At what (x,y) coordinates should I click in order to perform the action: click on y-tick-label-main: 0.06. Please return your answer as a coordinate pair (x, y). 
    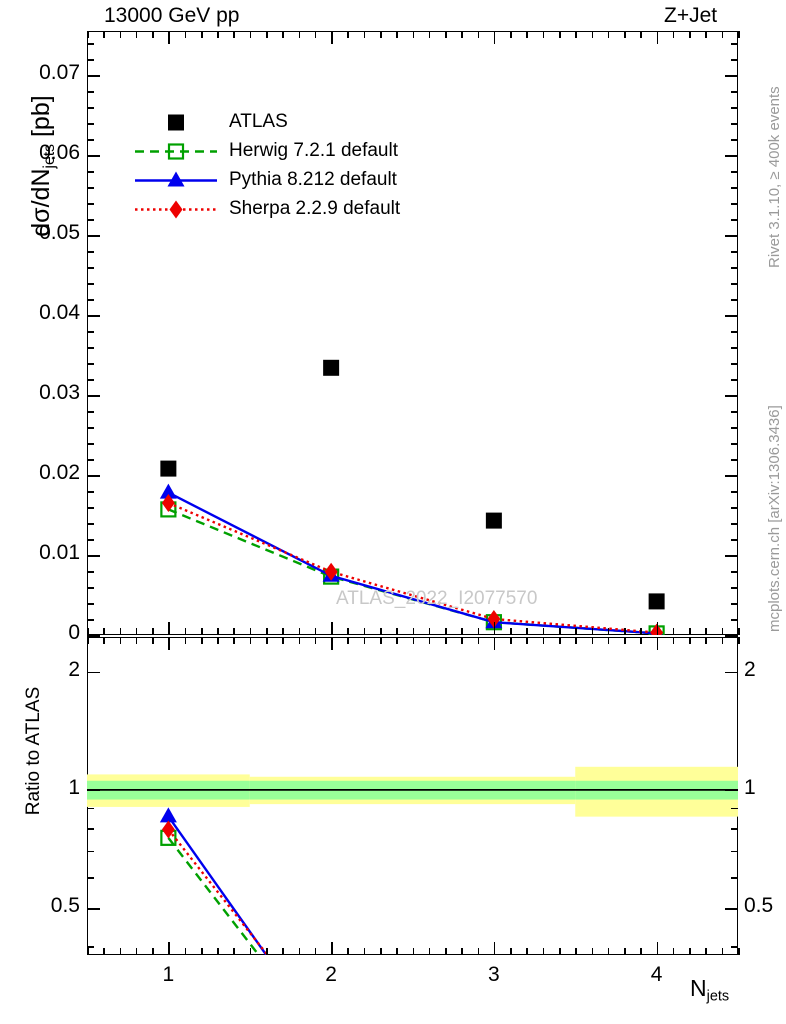
    Looking at the image, I should click on (59, 152).